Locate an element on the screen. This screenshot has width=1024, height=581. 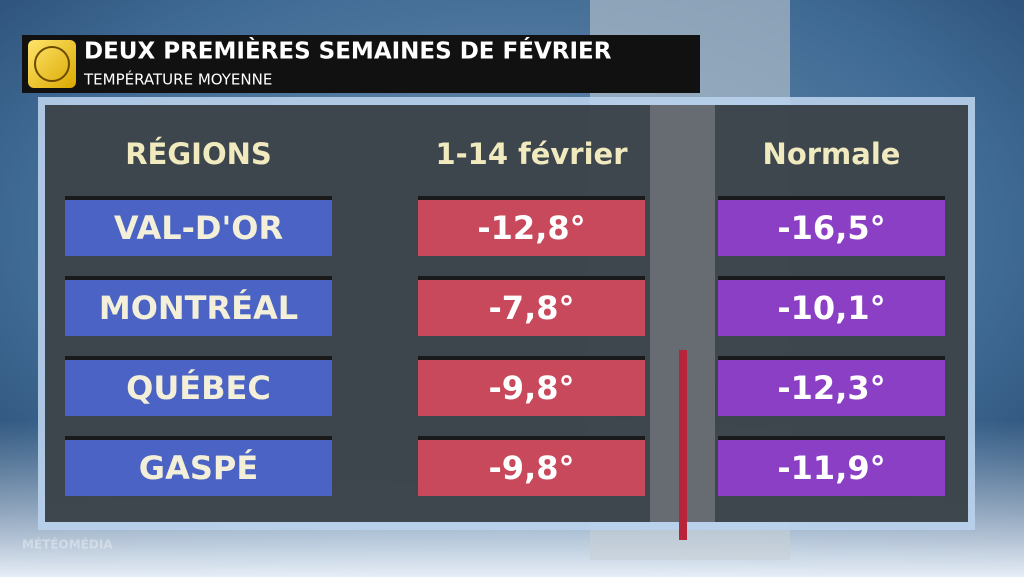
region: MONTRÉAL is located at coordinates (198, 308).